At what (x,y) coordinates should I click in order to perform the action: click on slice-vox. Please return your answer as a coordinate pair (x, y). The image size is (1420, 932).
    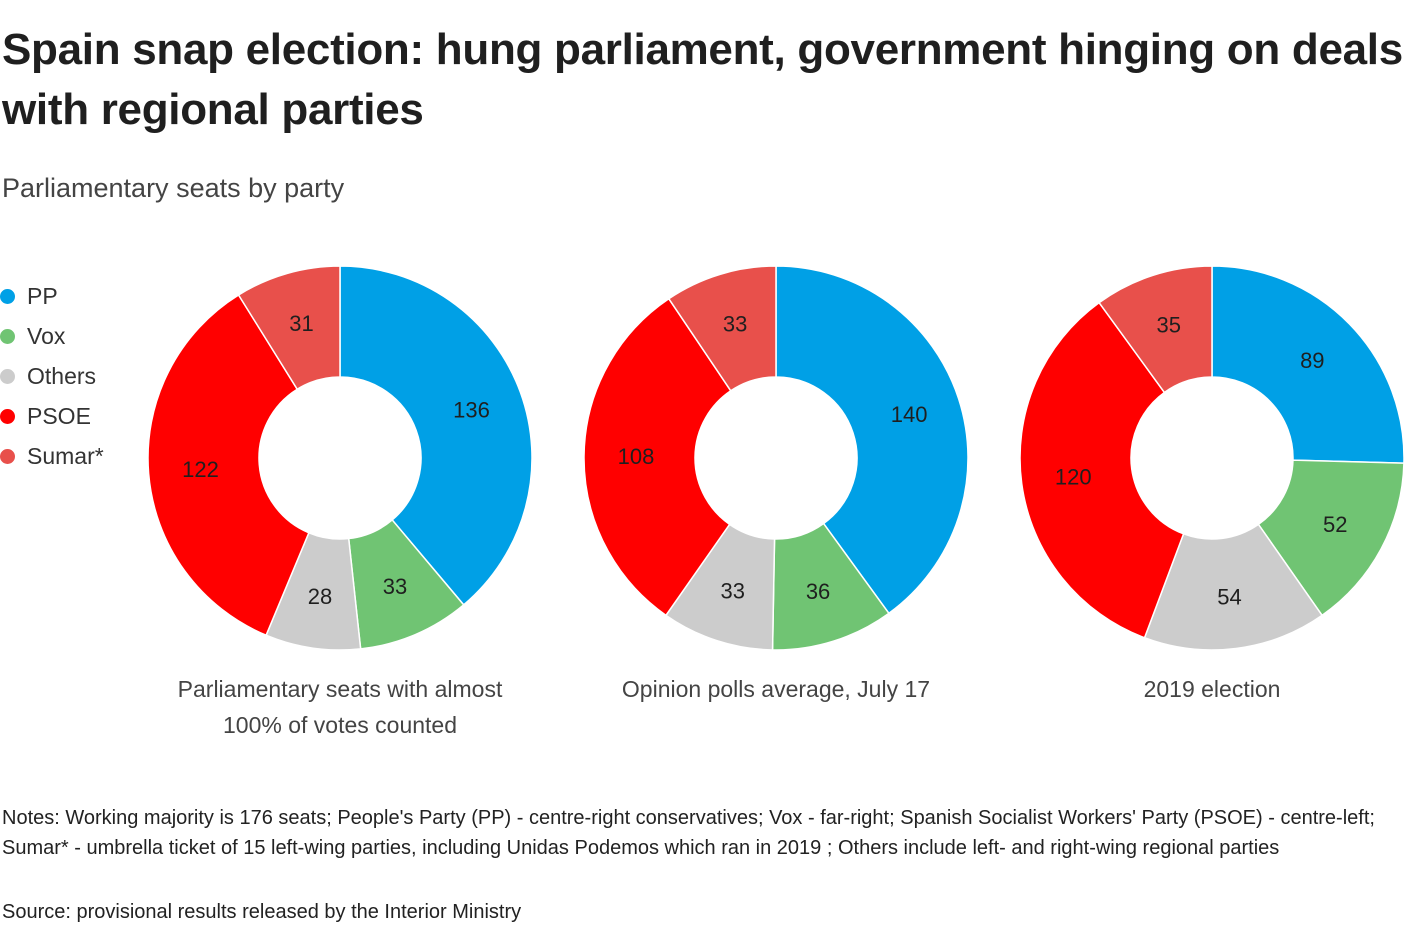
    Looking at the image, I should click on (1331, 538).